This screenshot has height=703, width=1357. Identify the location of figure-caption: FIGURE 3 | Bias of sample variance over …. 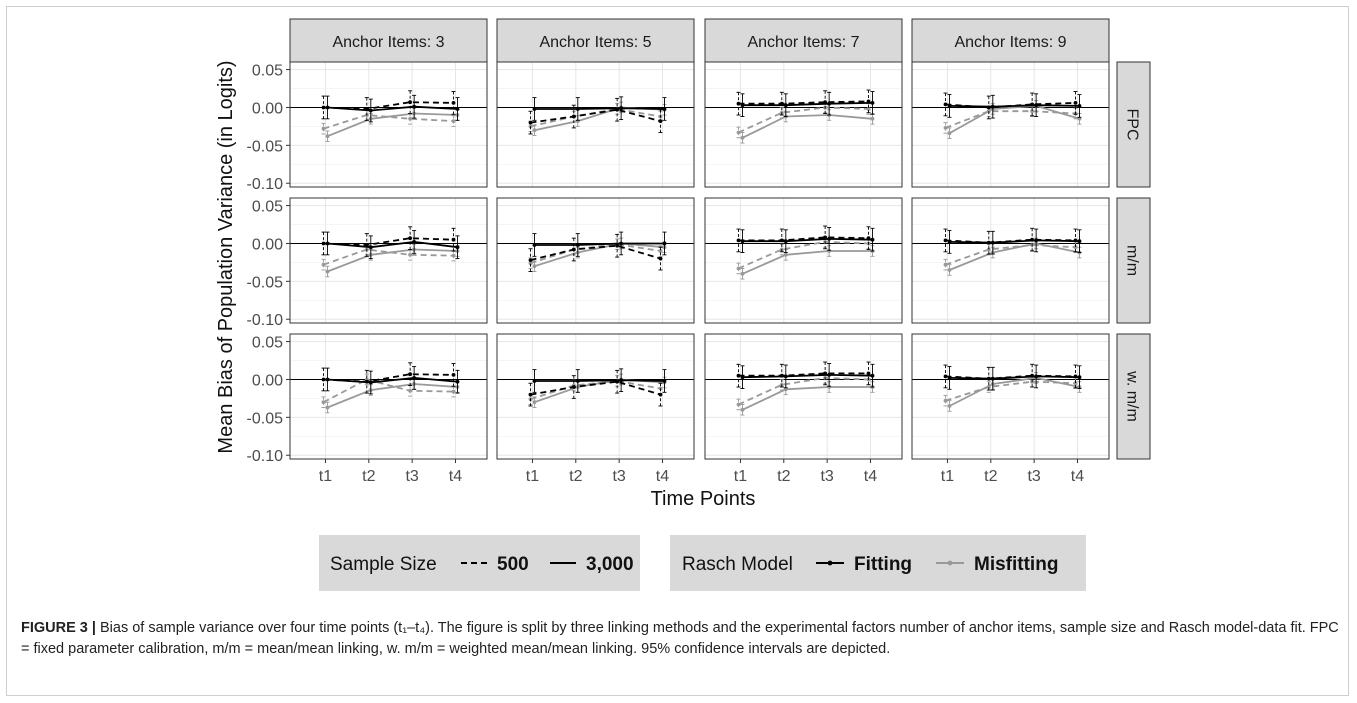
(683, 639).